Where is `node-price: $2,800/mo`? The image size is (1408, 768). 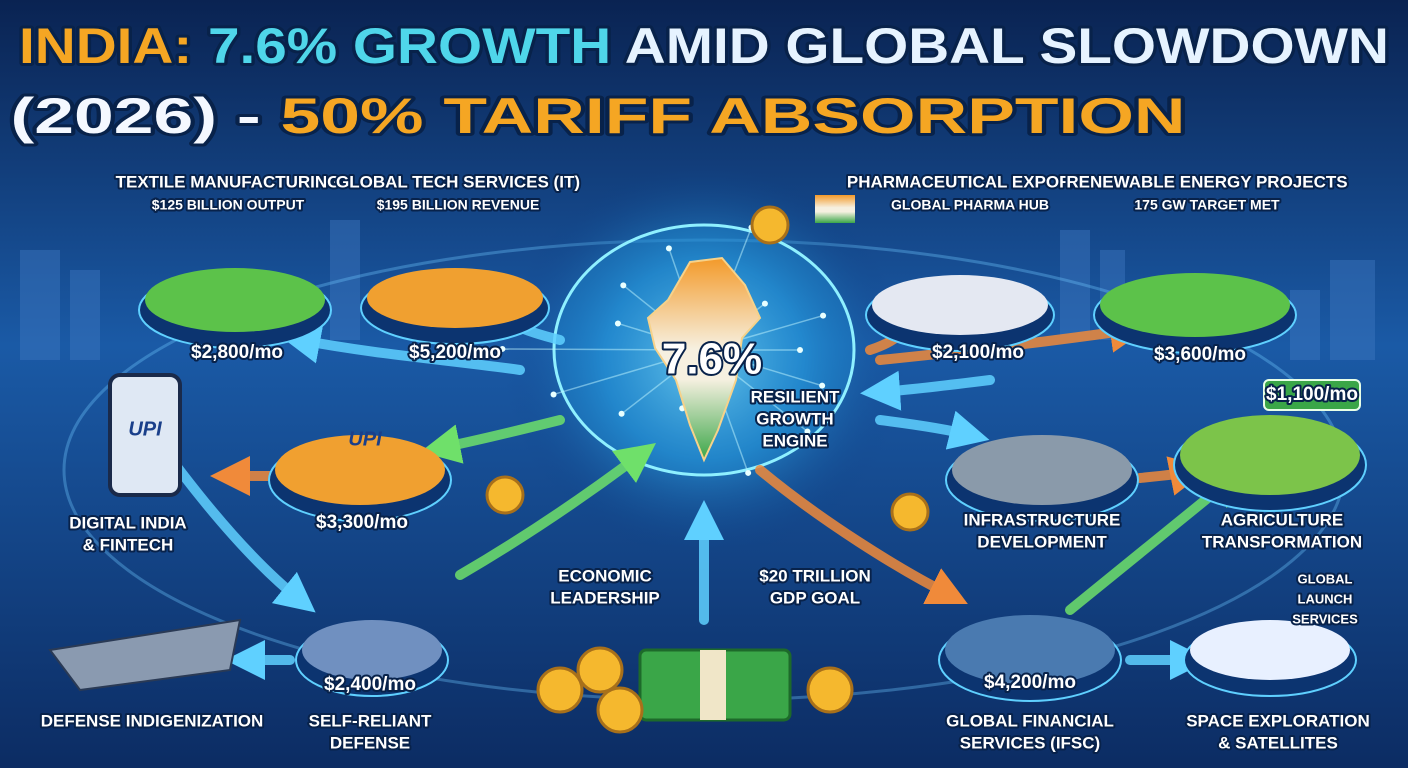 node-price: $2,800/mo is located at coordinates (237, 352).